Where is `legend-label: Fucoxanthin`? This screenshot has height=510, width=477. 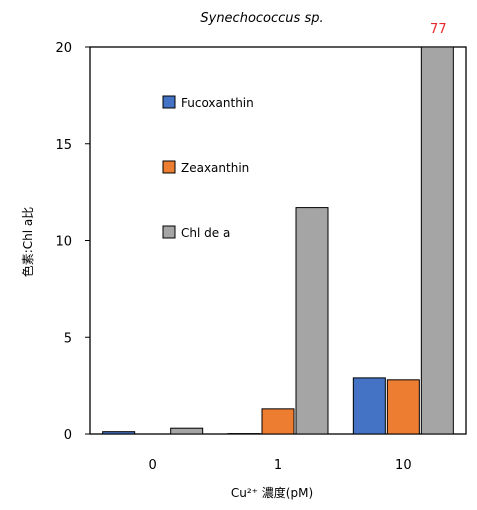 legend-label: Fucoxanthin is located at coordinates (217, 103).